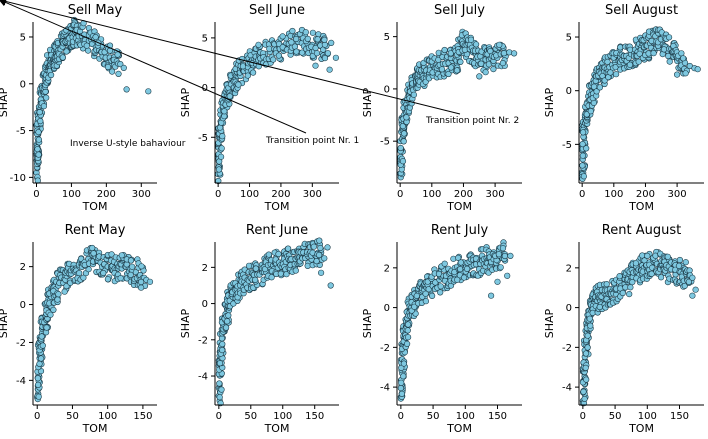 This screenshot has height=439, width=708. I want to click on annotation-text: Inverse U-style bahaviour, so click(128, 144).